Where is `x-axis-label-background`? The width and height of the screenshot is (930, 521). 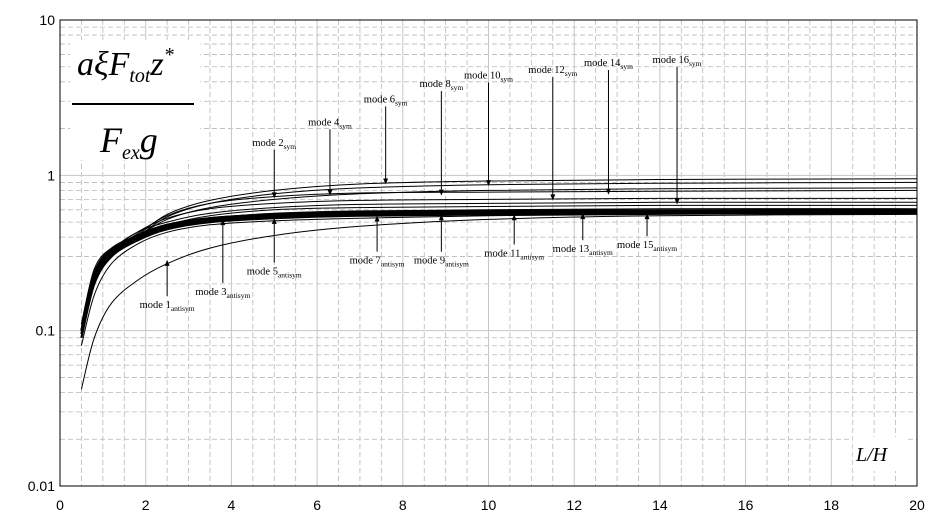
x-axis-label-background is located at coordinates (879, 454).